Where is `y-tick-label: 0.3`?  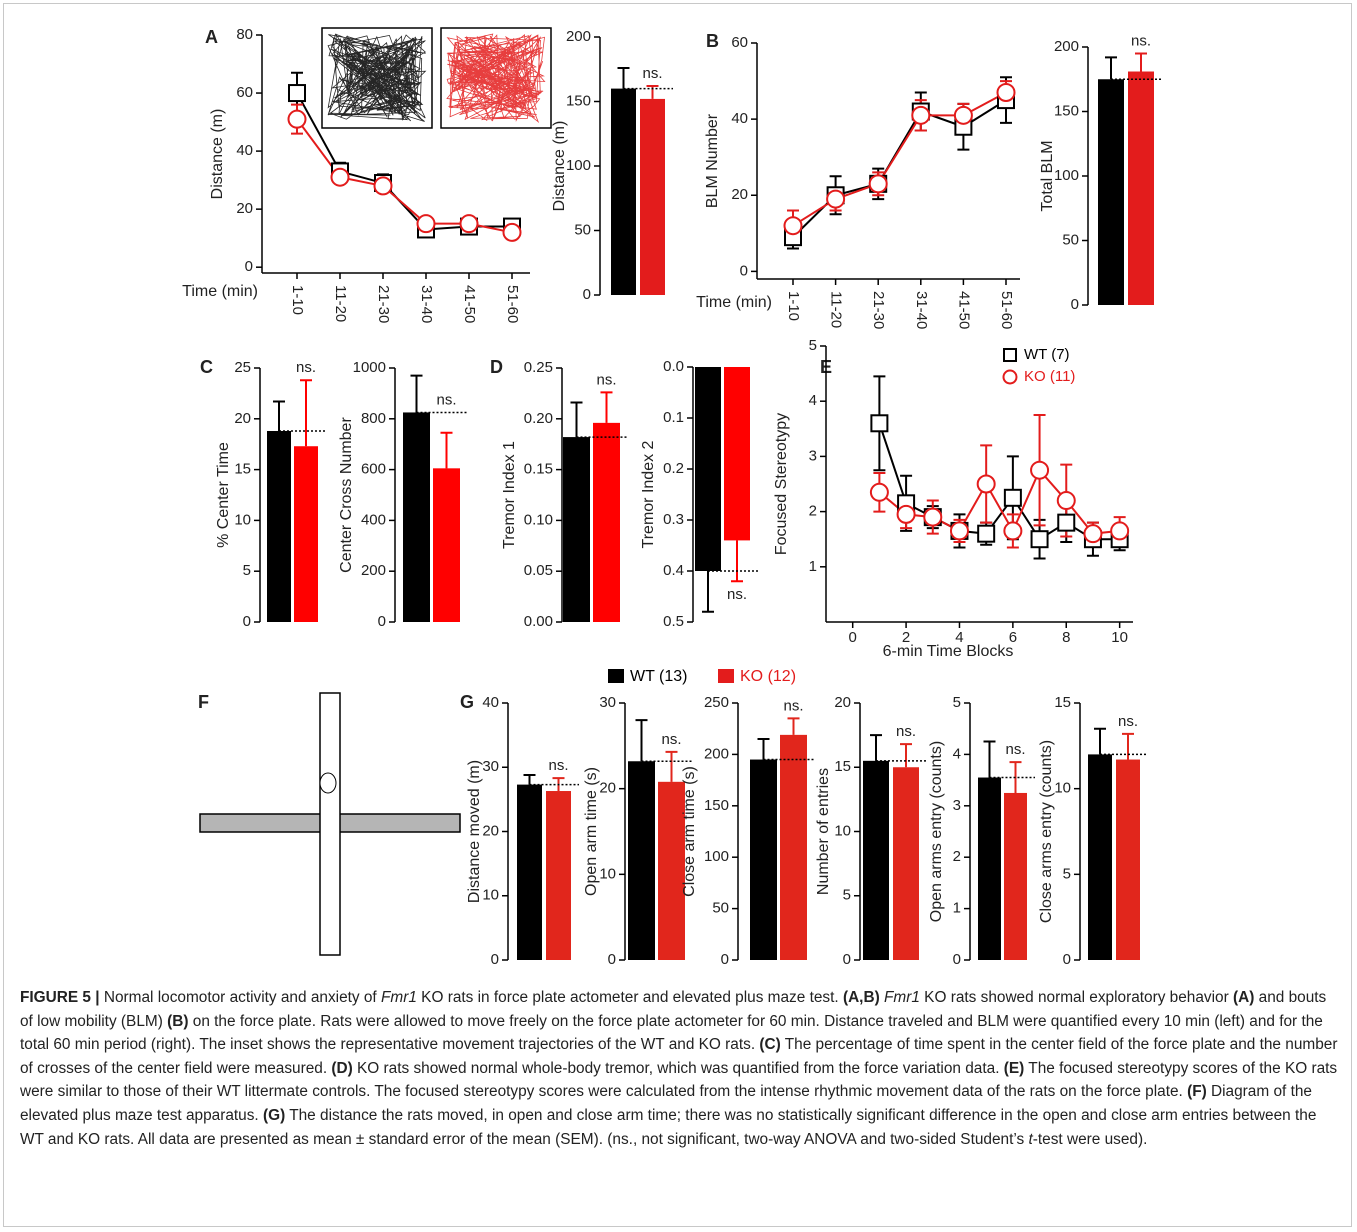 y-tick-label: 0.3 is located at coordinates (673, 519).